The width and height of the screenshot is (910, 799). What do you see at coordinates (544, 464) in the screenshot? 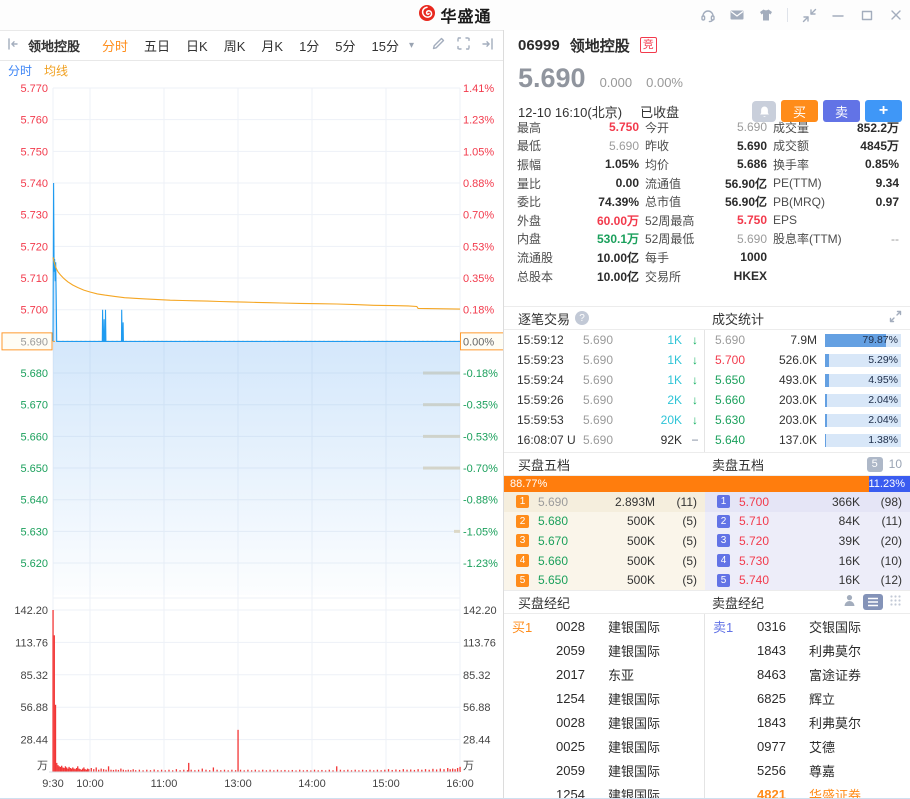
I see `bid-depth-title: 买盘五档` at bounding box center [544, 464].